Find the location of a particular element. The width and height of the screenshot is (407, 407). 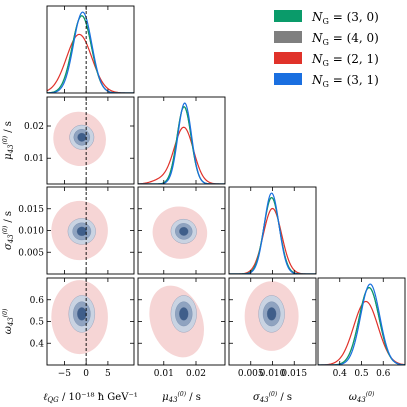

x-tick-label-lqg: −5 is located at coordinates (65, 374).